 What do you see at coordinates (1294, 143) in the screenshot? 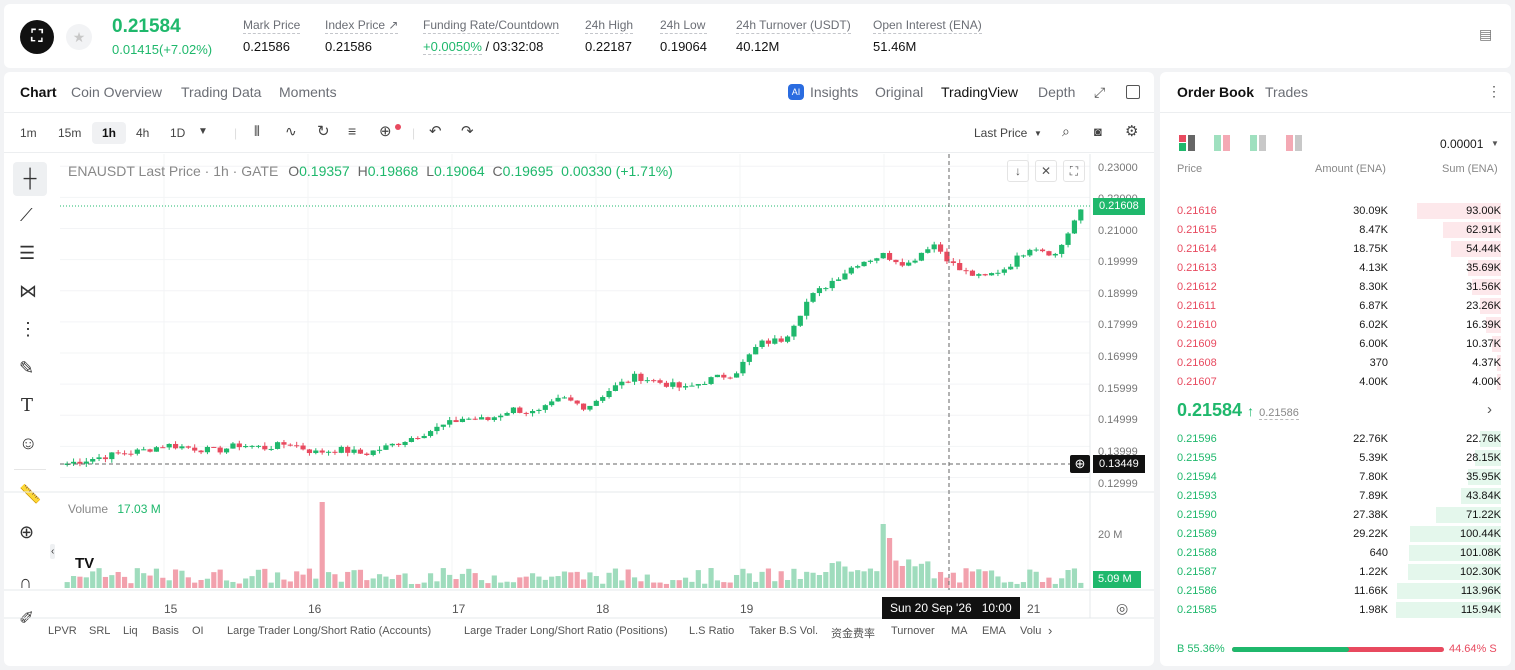
I see `view-asks-icon` at bounding box center [1294, 143].